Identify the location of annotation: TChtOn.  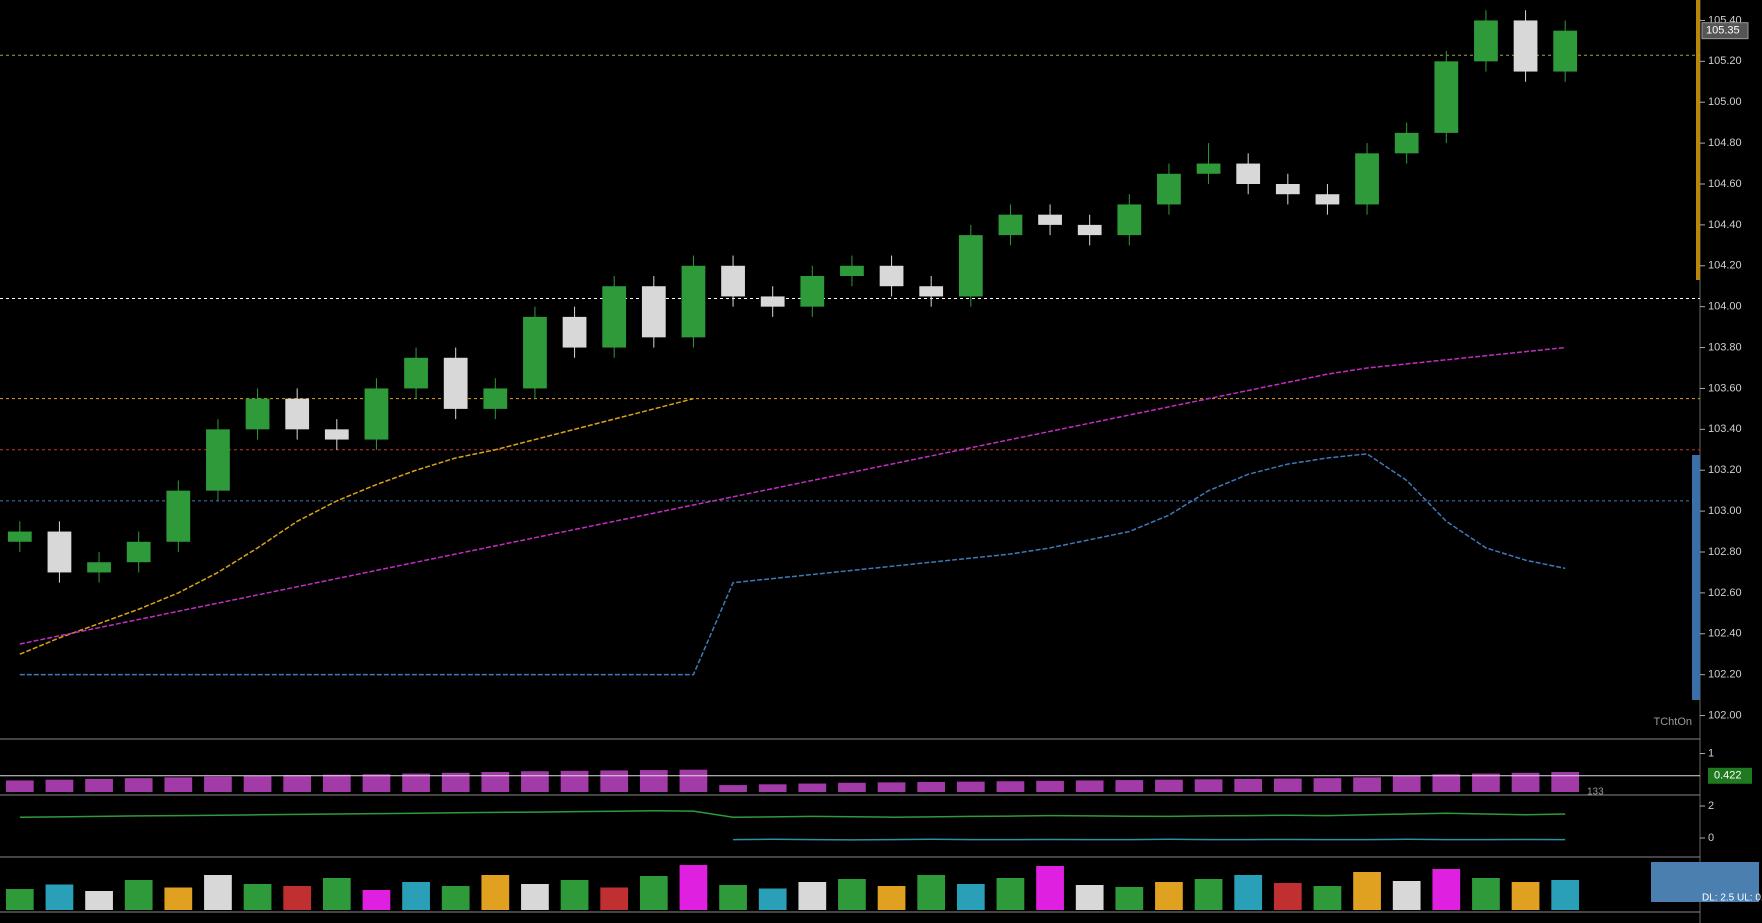
(1672, 722).